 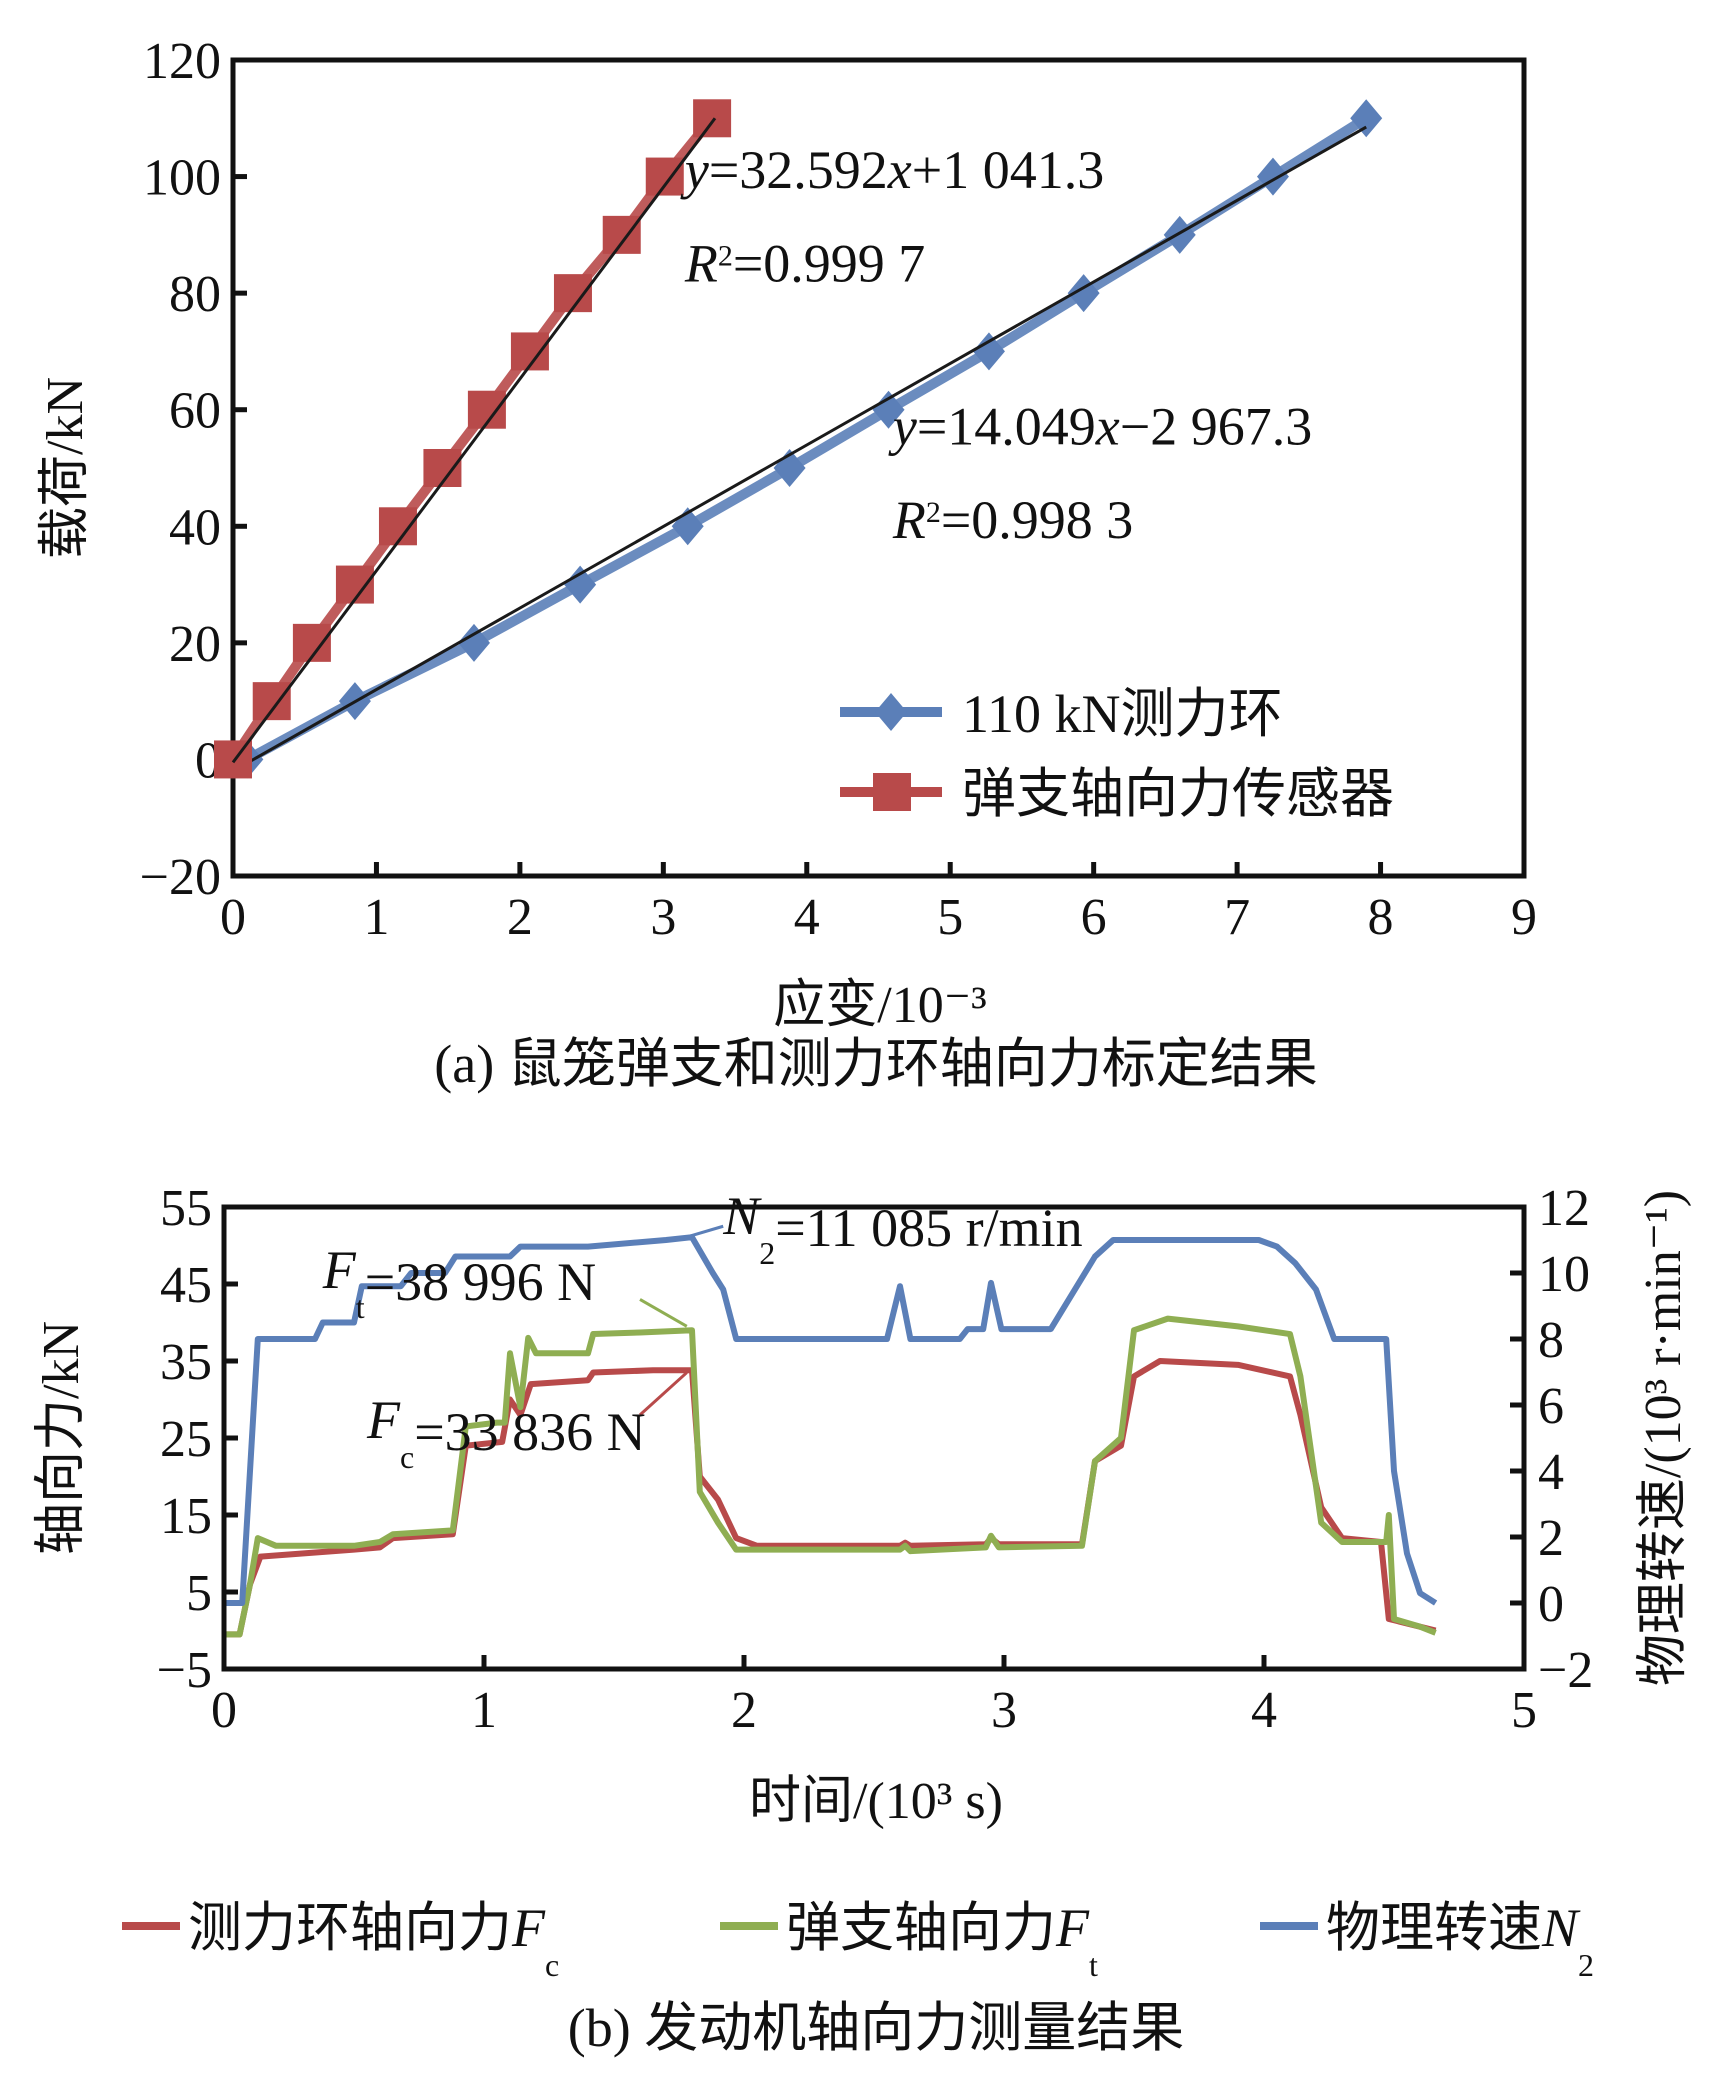 I want to click on x-tick-label-b: 1, so click(x=484, y=1710).